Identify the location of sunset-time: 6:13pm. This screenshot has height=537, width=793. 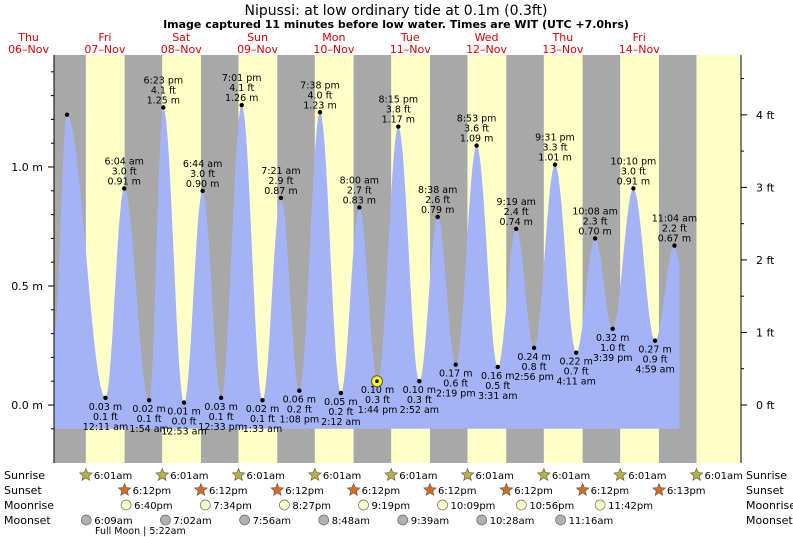
(686, 491).